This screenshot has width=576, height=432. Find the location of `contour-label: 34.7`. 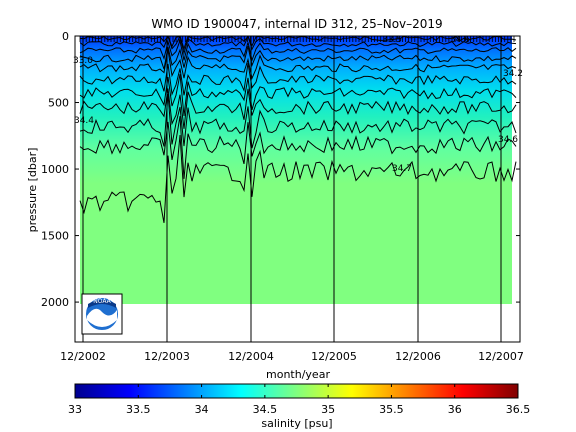

contour-label: 34.7 is located at coordinates (402, 169).